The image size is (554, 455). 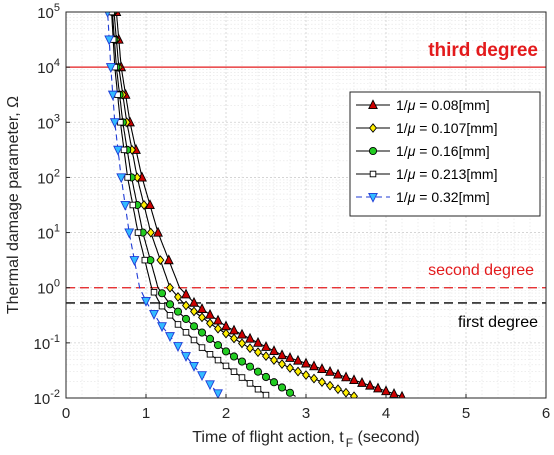 What do you see at coordinates (146, 413) in the screenshot?
I see `x-tick-label: 1` at bounding box center [146, 413].